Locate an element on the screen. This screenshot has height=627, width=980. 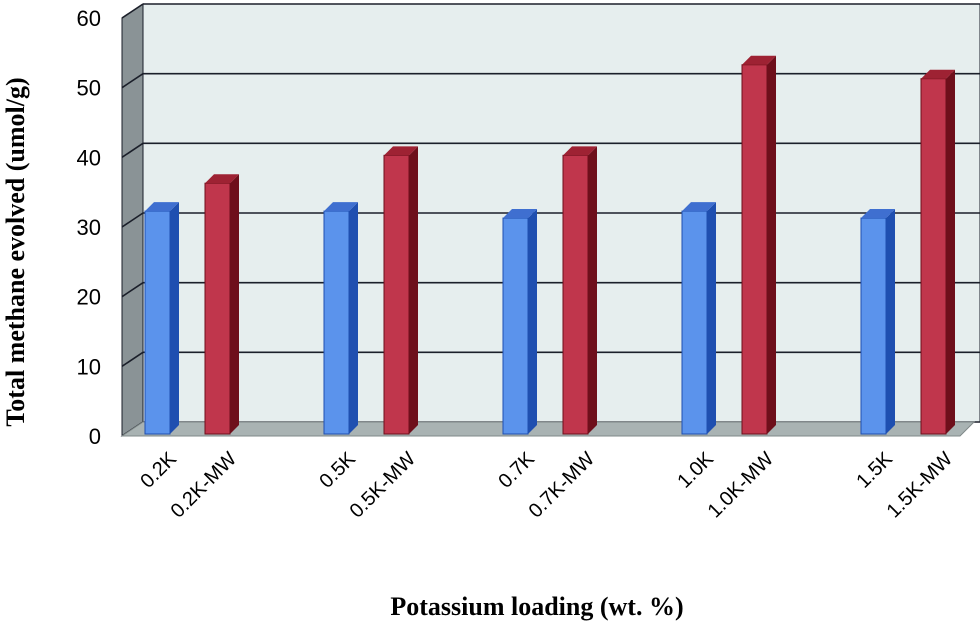
x-tick-label: 1.5K is located at coordinates (874, 470).